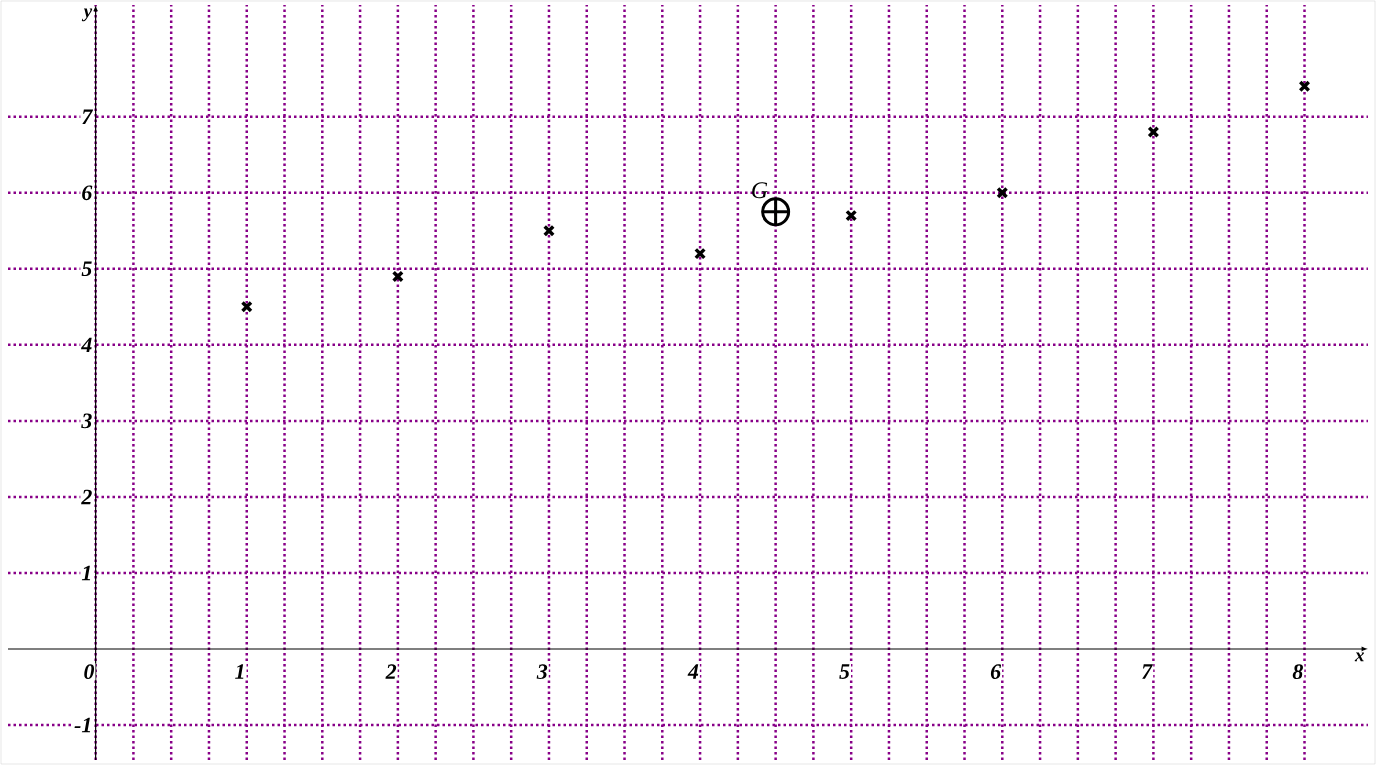 This screenshot has height=765, width=1376. Describe the element at coordinates (760, 190) in the screenshot. I see `annotation: G` at that location.